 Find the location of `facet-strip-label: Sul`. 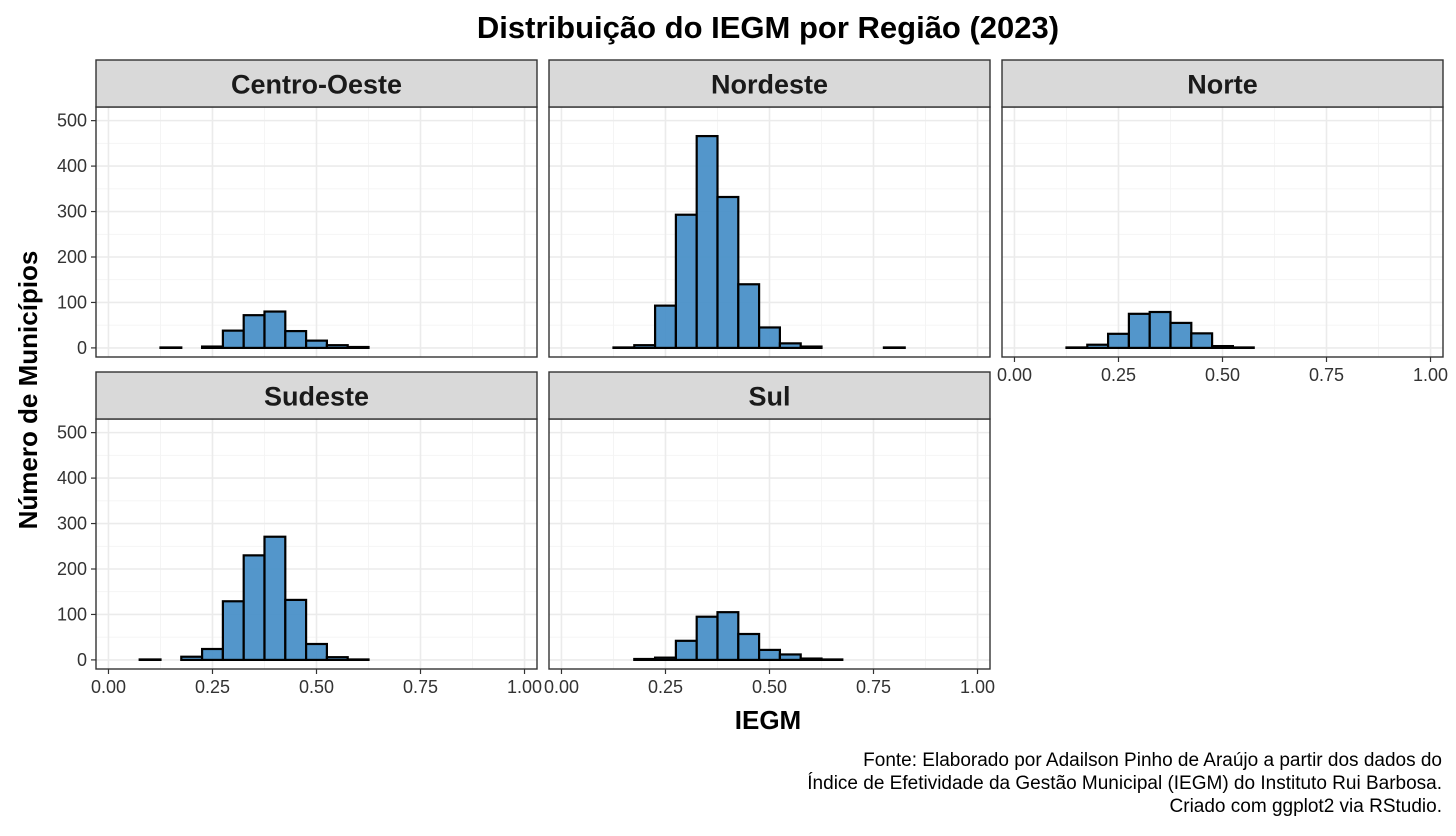

facet-strip-label: Sul is located at coordinates (769, 397).